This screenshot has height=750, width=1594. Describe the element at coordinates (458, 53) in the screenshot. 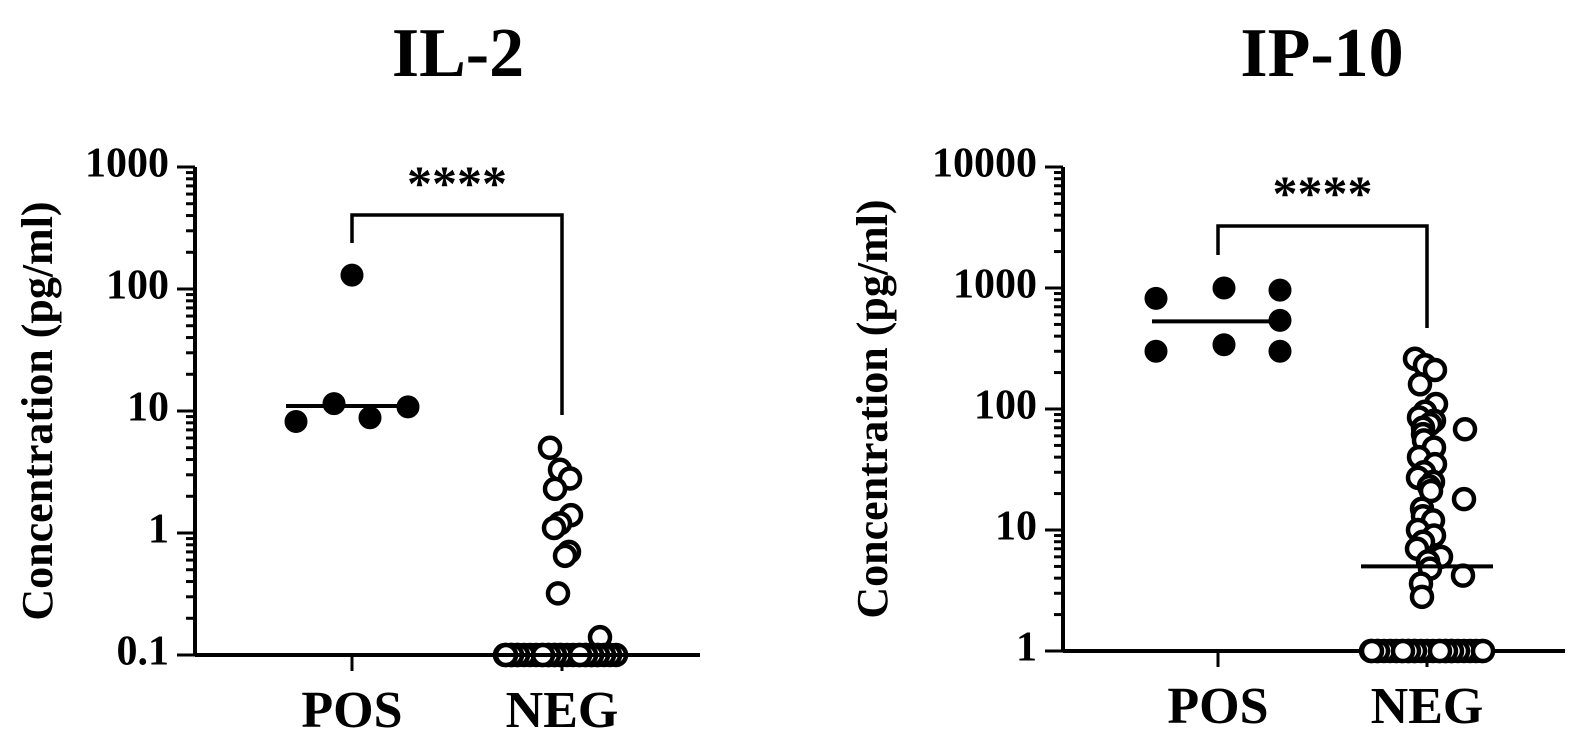

I see `chart-title: IL-2` at that location.